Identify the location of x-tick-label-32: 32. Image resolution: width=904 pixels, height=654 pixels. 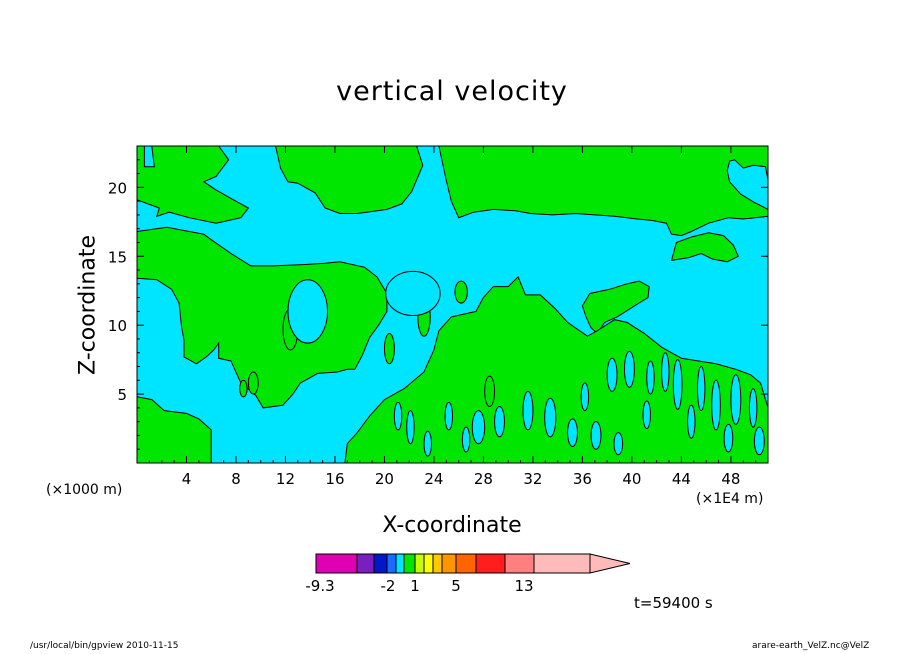
(532, 479).